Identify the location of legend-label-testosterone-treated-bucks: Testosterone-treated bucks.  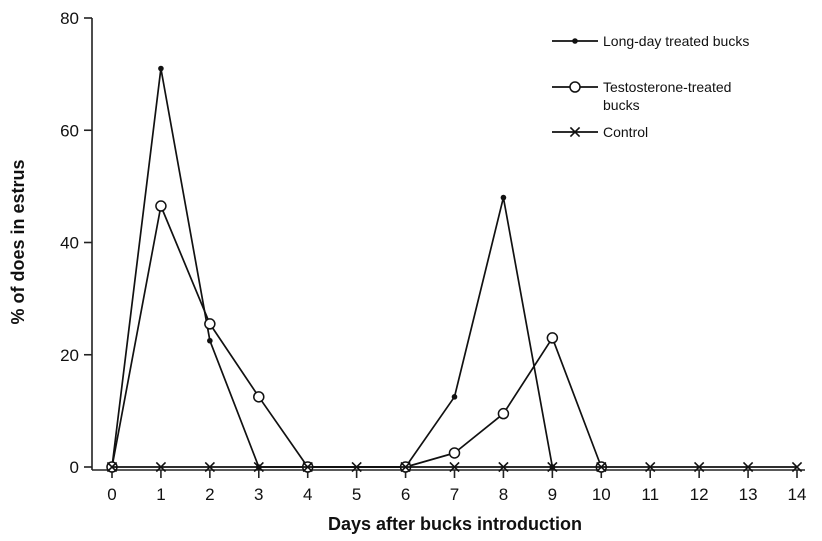
(667, 96).